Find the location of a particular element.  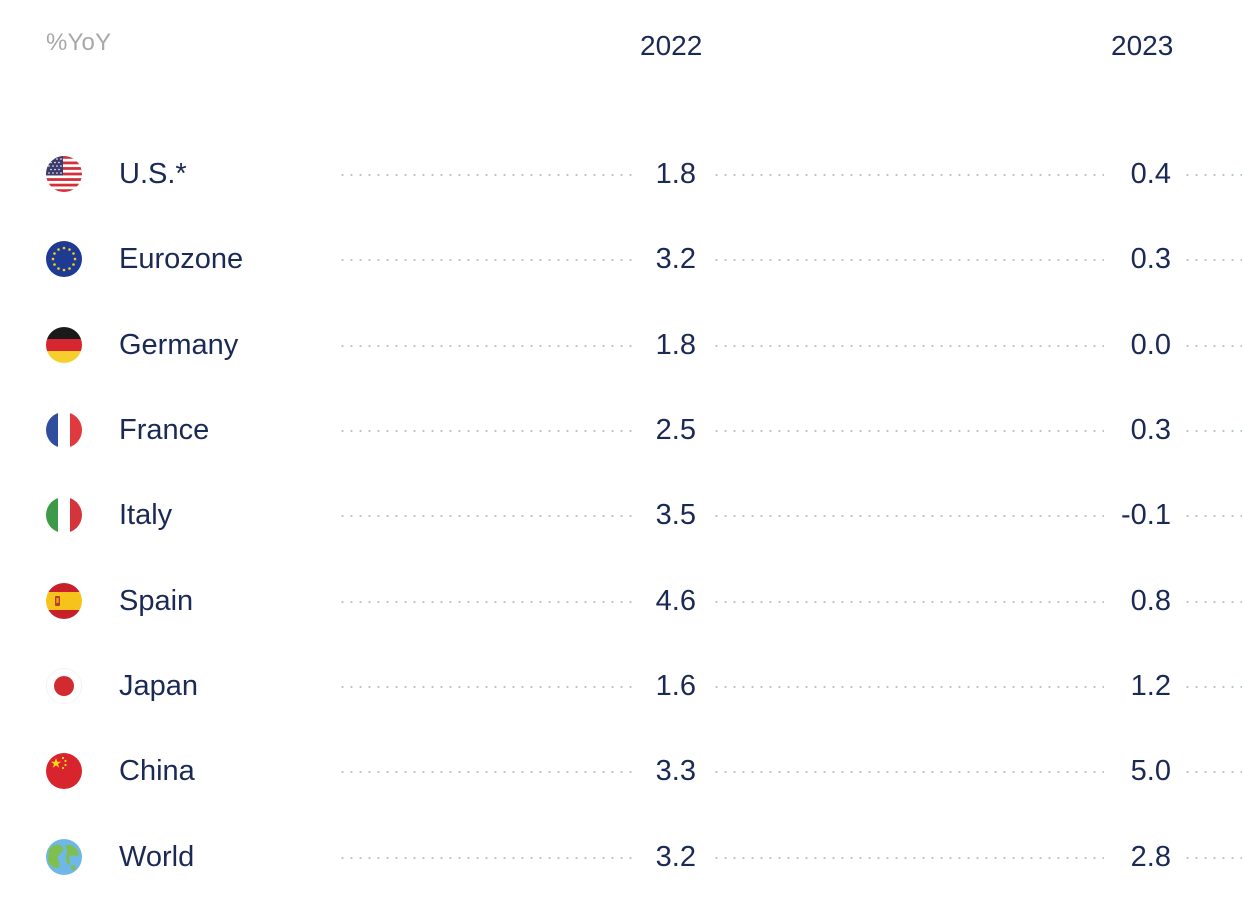

us-flag-icon is located at coordinates (64, 174).